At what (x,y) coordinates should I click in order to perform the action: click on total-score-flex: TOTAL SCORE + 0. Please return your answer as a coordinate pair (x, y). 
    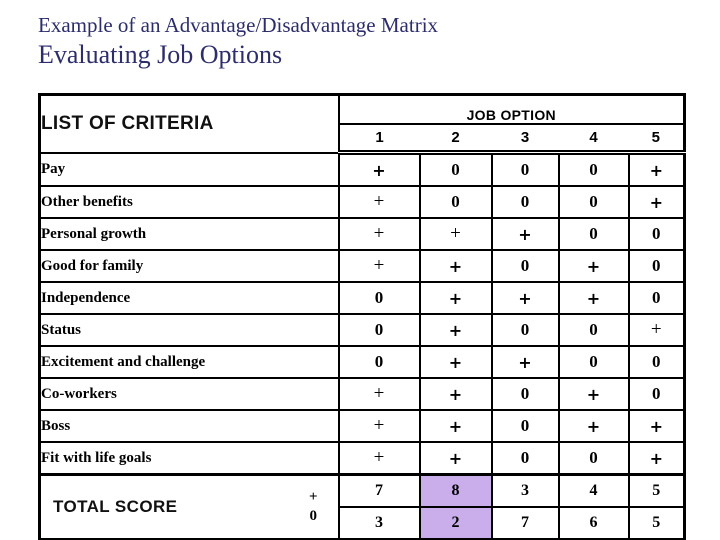
    Looking at the image, I should click on (189, 507).